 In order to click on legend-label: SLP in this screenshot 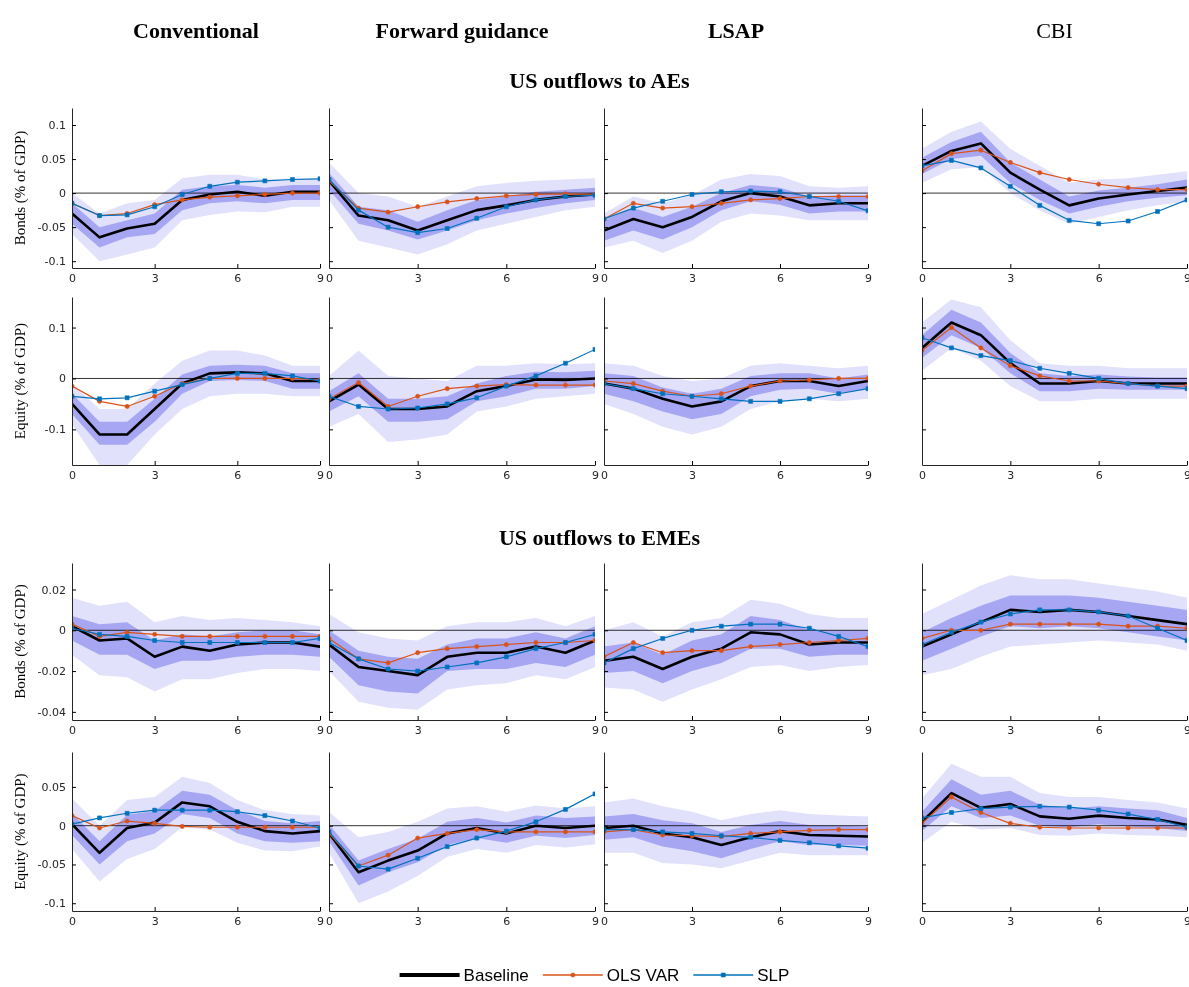, I will do `click(773, 975)`.